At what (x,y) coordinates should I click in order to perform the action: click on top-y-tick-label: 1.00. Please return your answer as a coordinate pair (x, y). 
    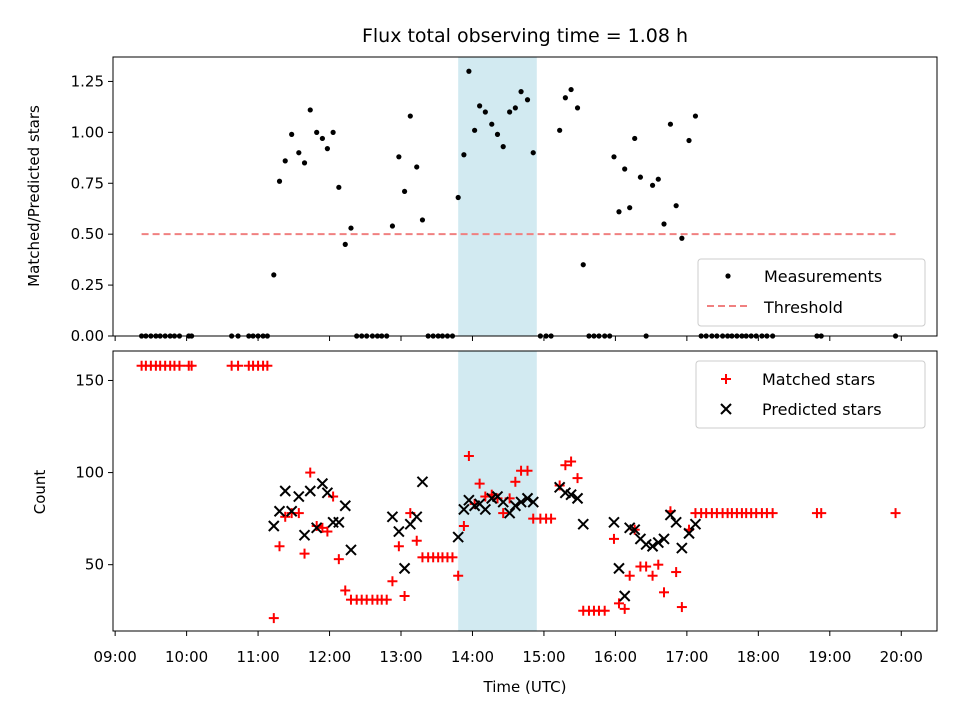
    Looking at the image, I should click on (87, 132).